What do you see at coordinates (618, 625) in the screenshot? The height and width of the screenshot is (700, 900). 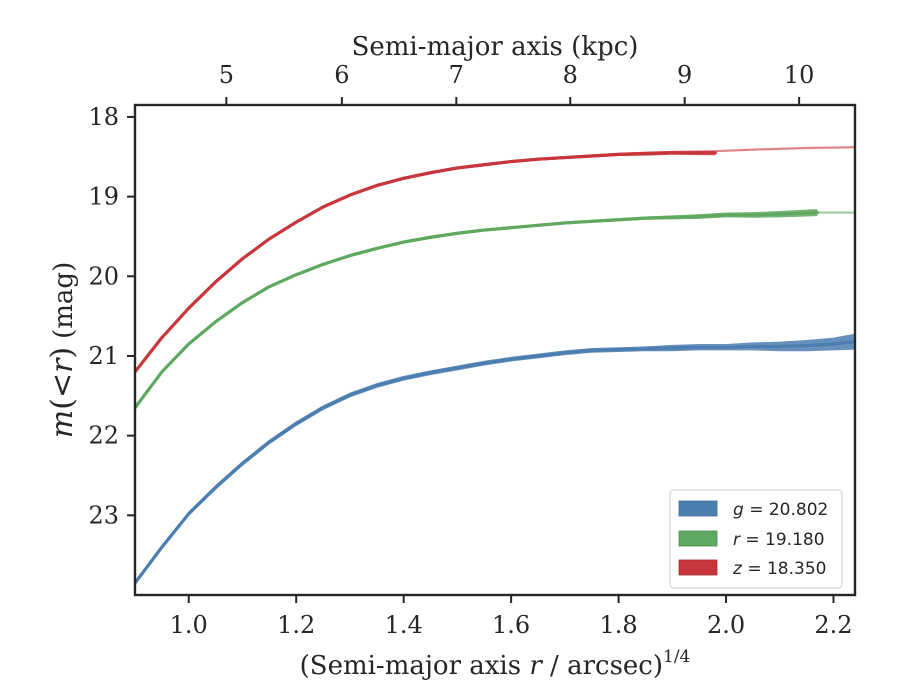 I see `x-tick-label: 1.8` at bounding box center [618, 625].